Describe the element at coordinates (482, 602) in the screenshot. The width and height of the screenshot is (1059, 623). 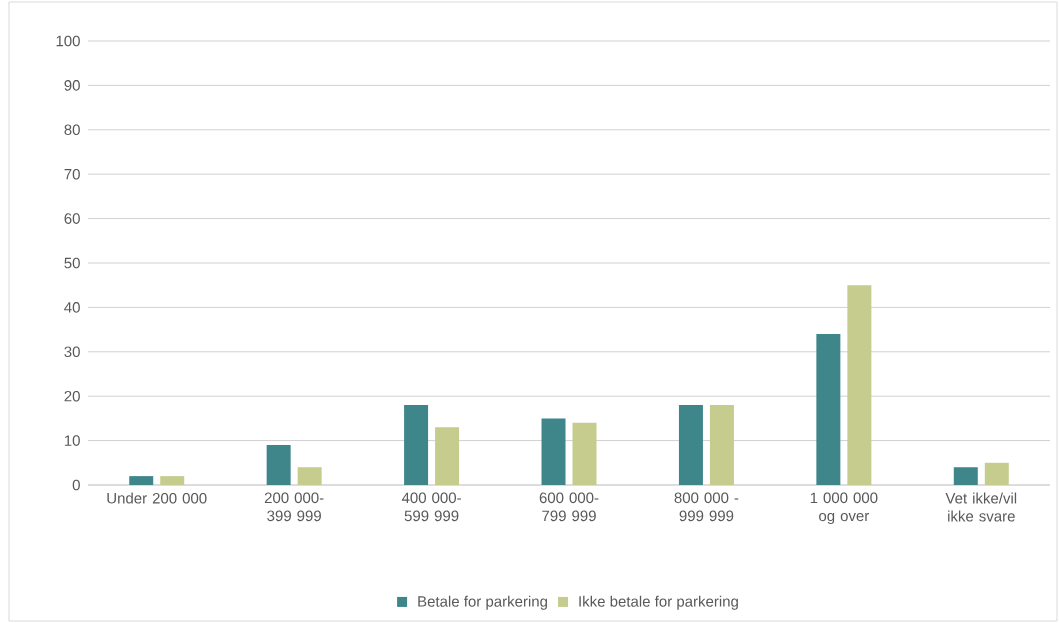
I see `legend-label: Betale for parkering` at that location.